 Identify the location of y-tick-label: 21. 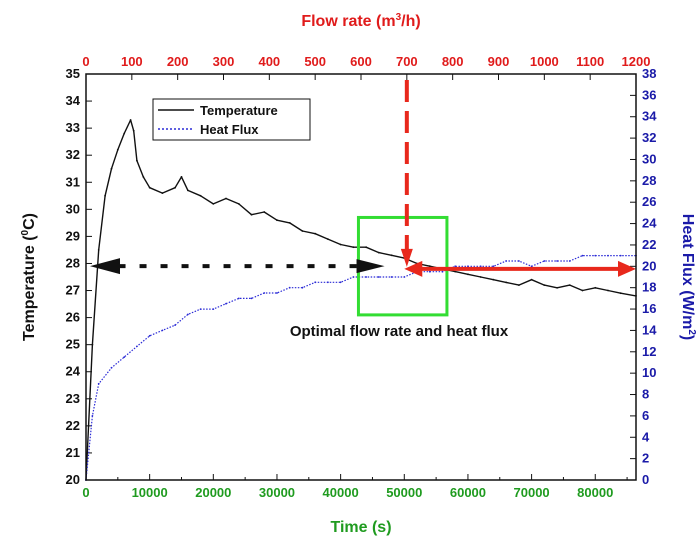
(73, 452).